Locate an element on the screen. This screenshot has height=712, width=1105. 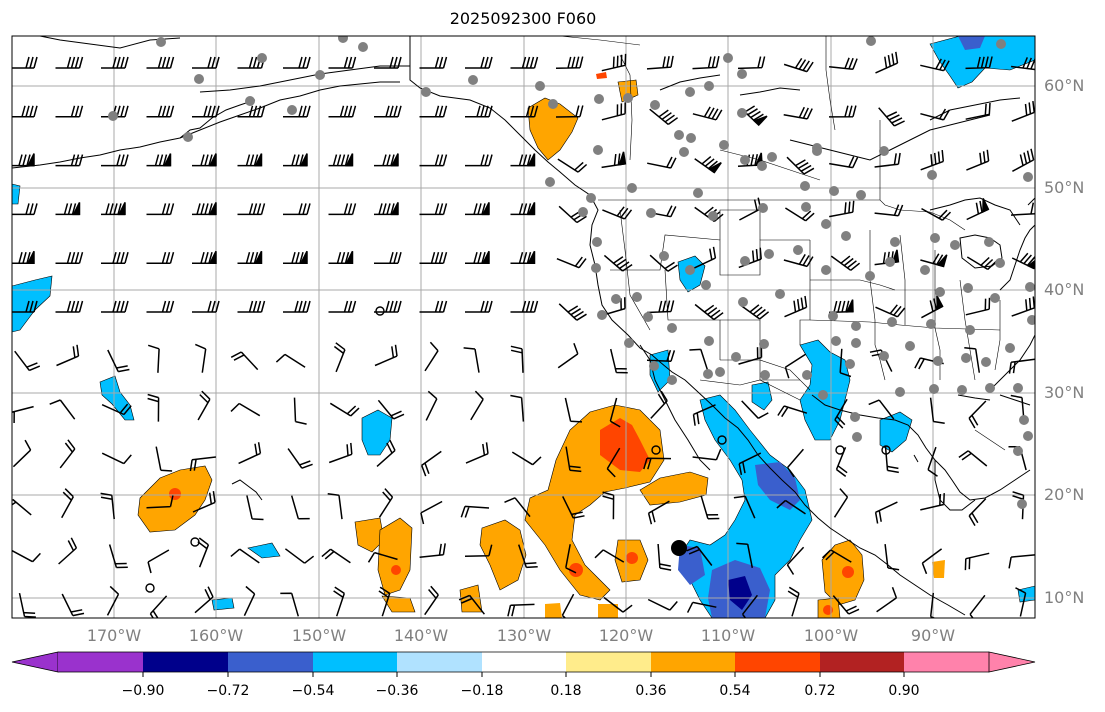
lat-label-50n: 50°N is located at coordinates (1064, 187).